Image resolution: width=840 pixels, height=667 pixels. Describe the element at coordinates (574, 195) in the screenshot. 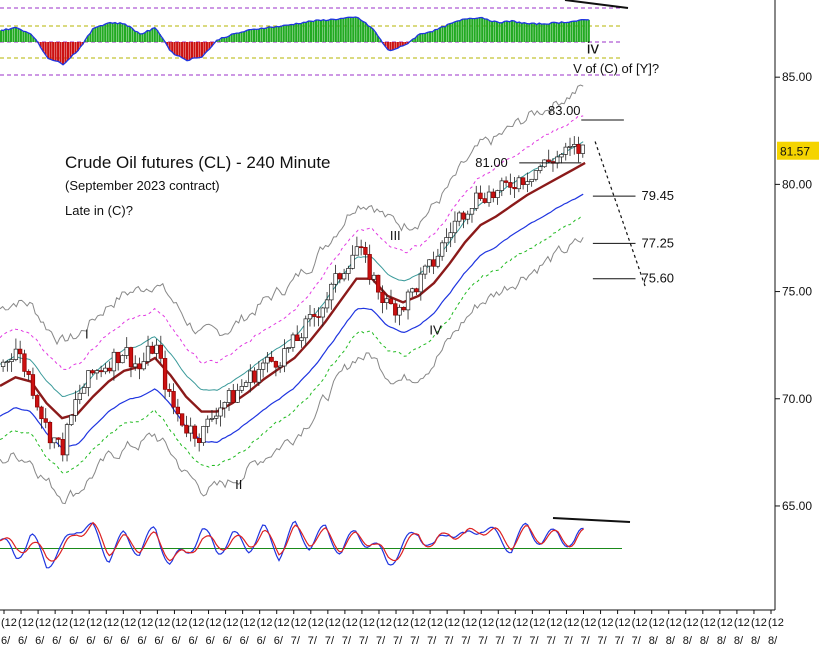

I see `target-levels: 83.00 81.00 79.45 77.25 75.60` at that location.